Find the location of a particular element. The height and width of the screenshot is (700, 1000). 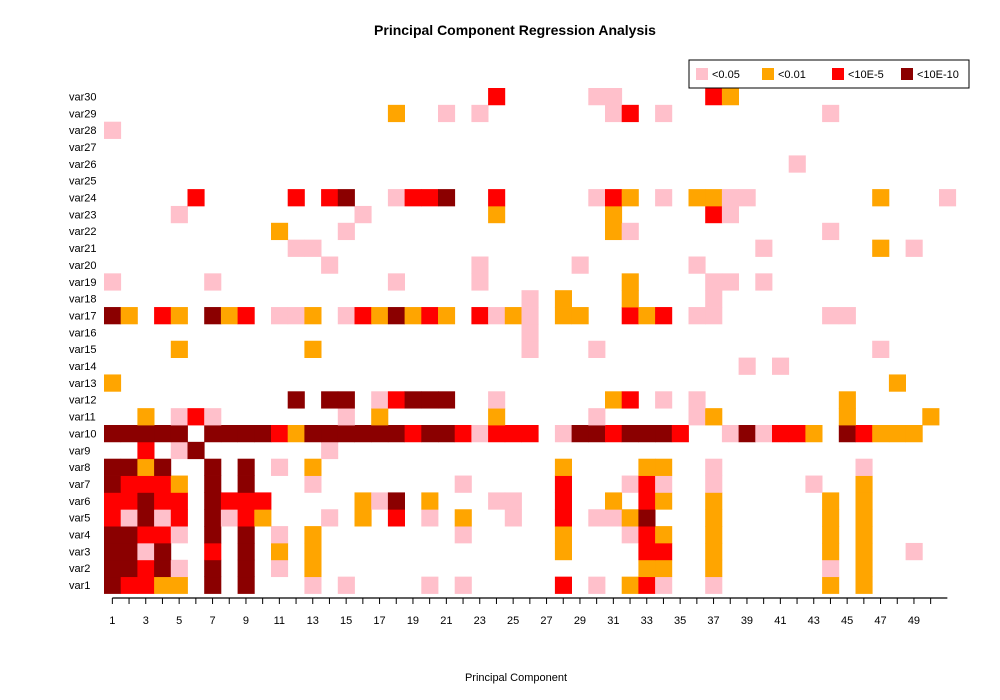

cell-var1-pc22 is located at coordinates (463, 585).